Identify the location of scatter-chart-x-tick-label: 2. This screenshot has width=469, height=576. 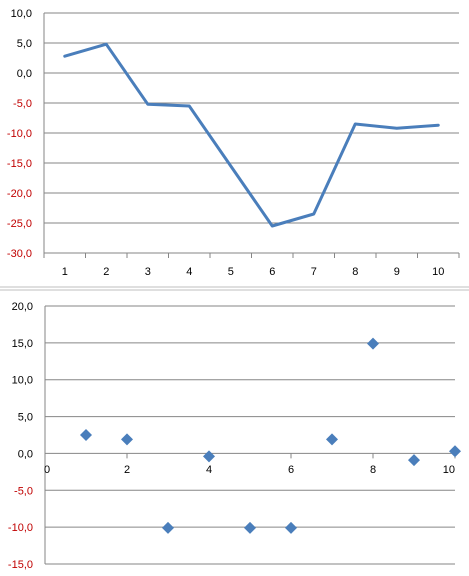
(127, 470).